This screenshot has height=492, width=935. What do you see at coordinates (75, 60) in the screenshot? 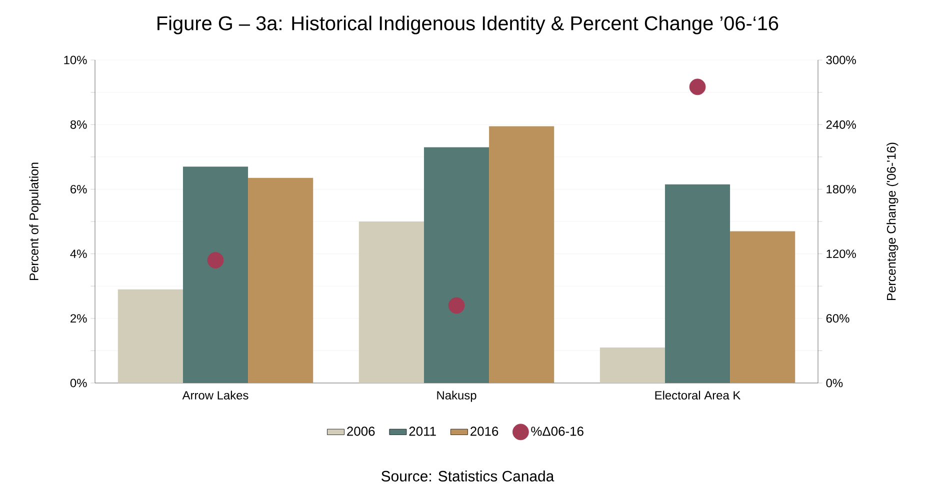
I see `y-tick-label: 10%` at bounding box center [75, 60].